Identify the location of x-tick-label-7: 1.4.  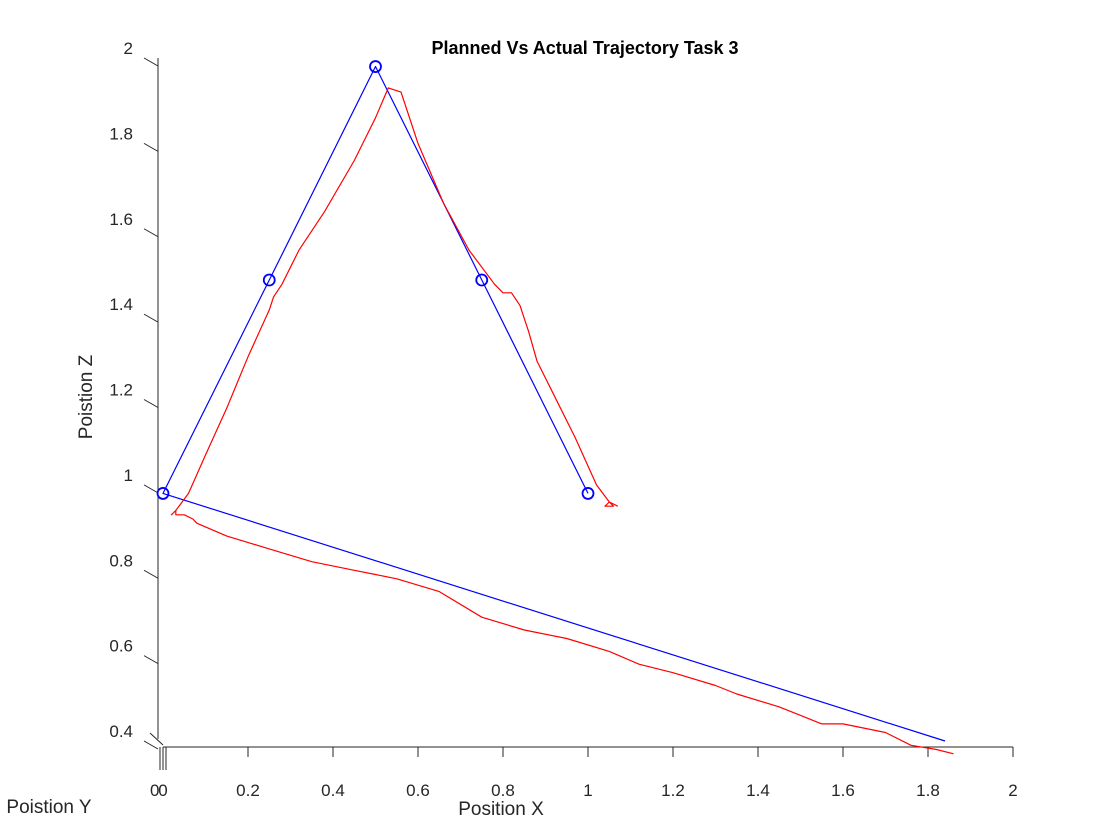
(758, 790).